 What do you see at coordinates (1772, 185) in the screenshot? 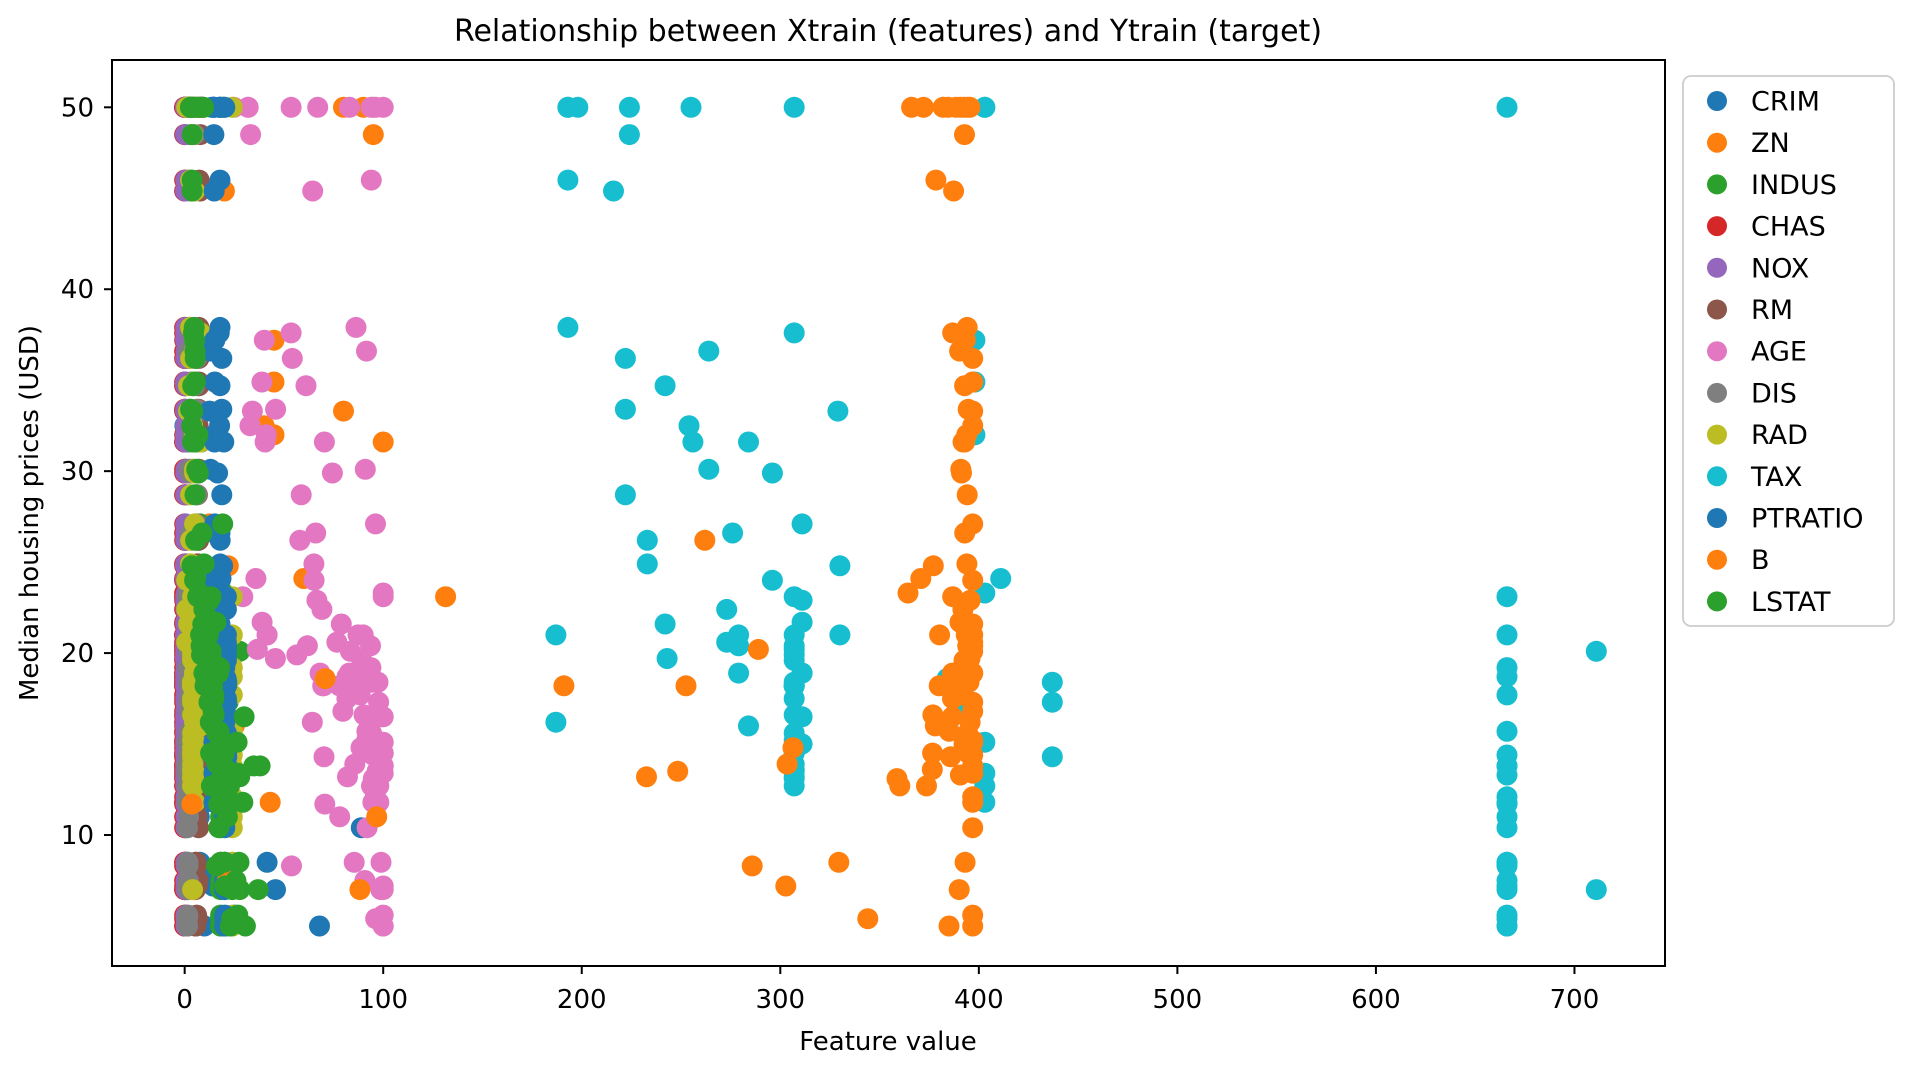
I see `legend-entry-indus: INDUS` at bounding box center [1772, 185].